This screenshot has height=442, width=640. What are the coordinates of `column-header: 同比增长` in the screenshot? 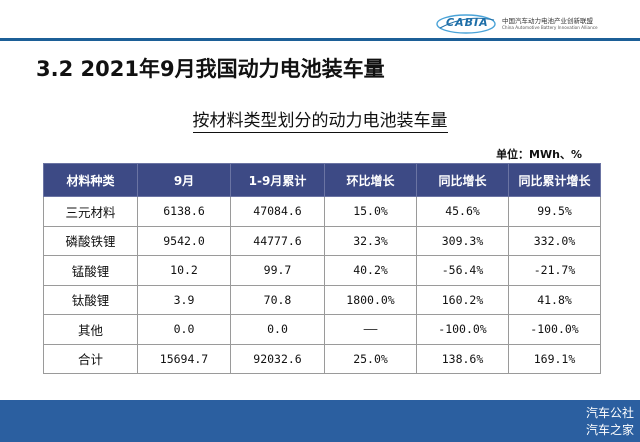 It's located at (462, 180).